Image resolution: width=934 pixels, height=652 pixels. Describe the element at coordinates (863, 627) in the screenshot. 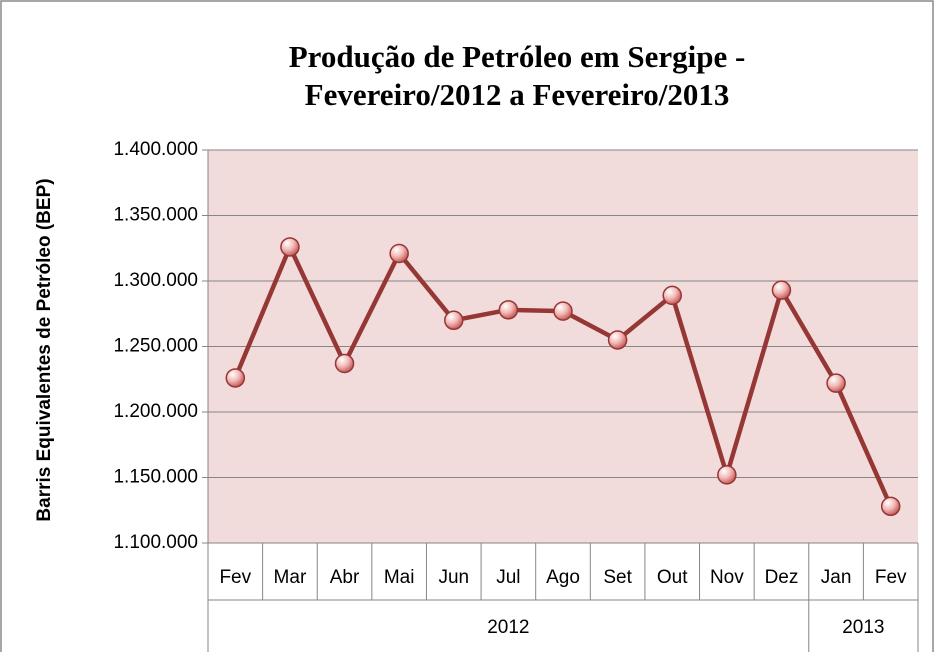

I see `x-group-label: 2013` at that location.